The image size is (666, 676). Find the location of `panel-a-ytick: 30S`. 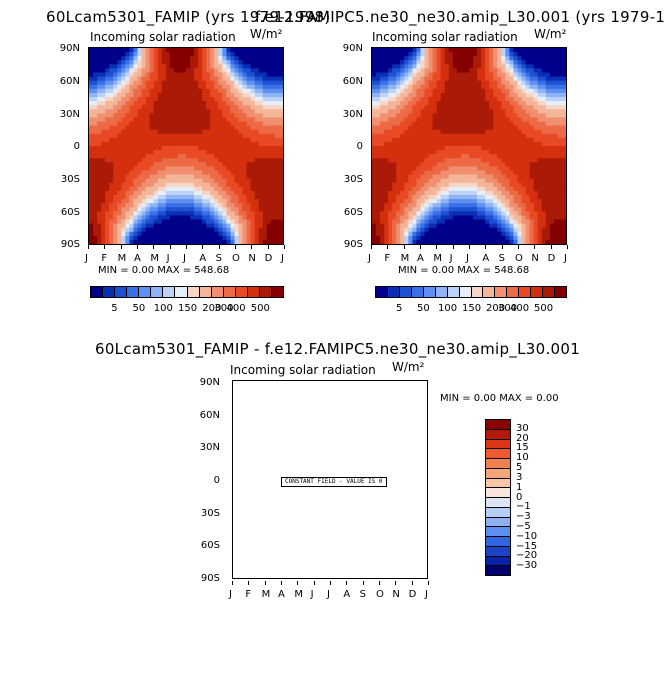

panel-a-ytick: 30S is located at coordinates (70, 179).